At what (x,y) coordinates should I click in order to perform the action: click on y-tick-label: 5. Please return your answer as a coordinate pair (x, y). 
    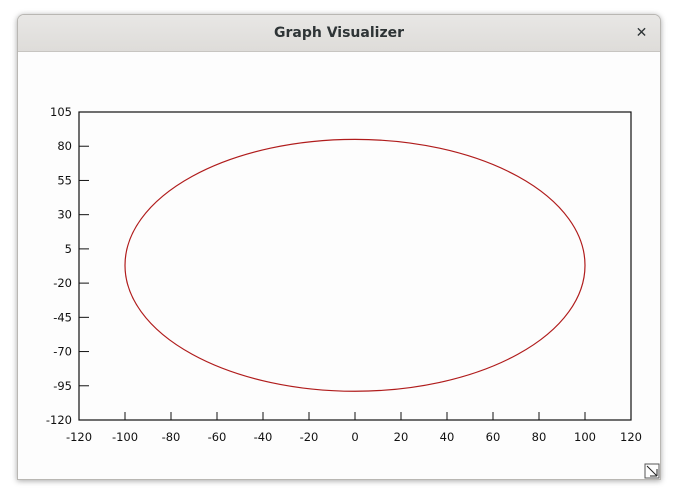
    Looking at the image, I should click on (68, 249).